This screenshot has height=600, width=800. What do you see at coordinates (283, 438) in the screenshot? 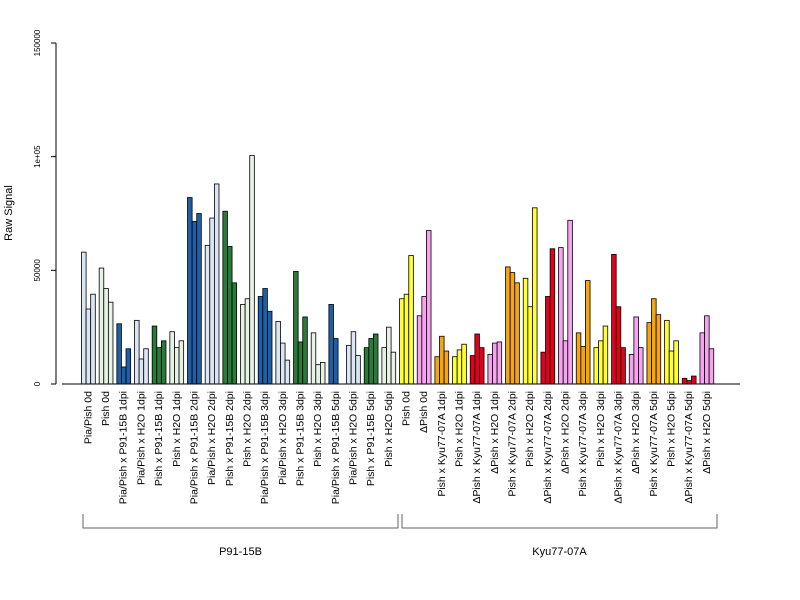
I see `x-tick-label: Pia/Pish x H2O 3dpi` at bounding box center [283, 438].